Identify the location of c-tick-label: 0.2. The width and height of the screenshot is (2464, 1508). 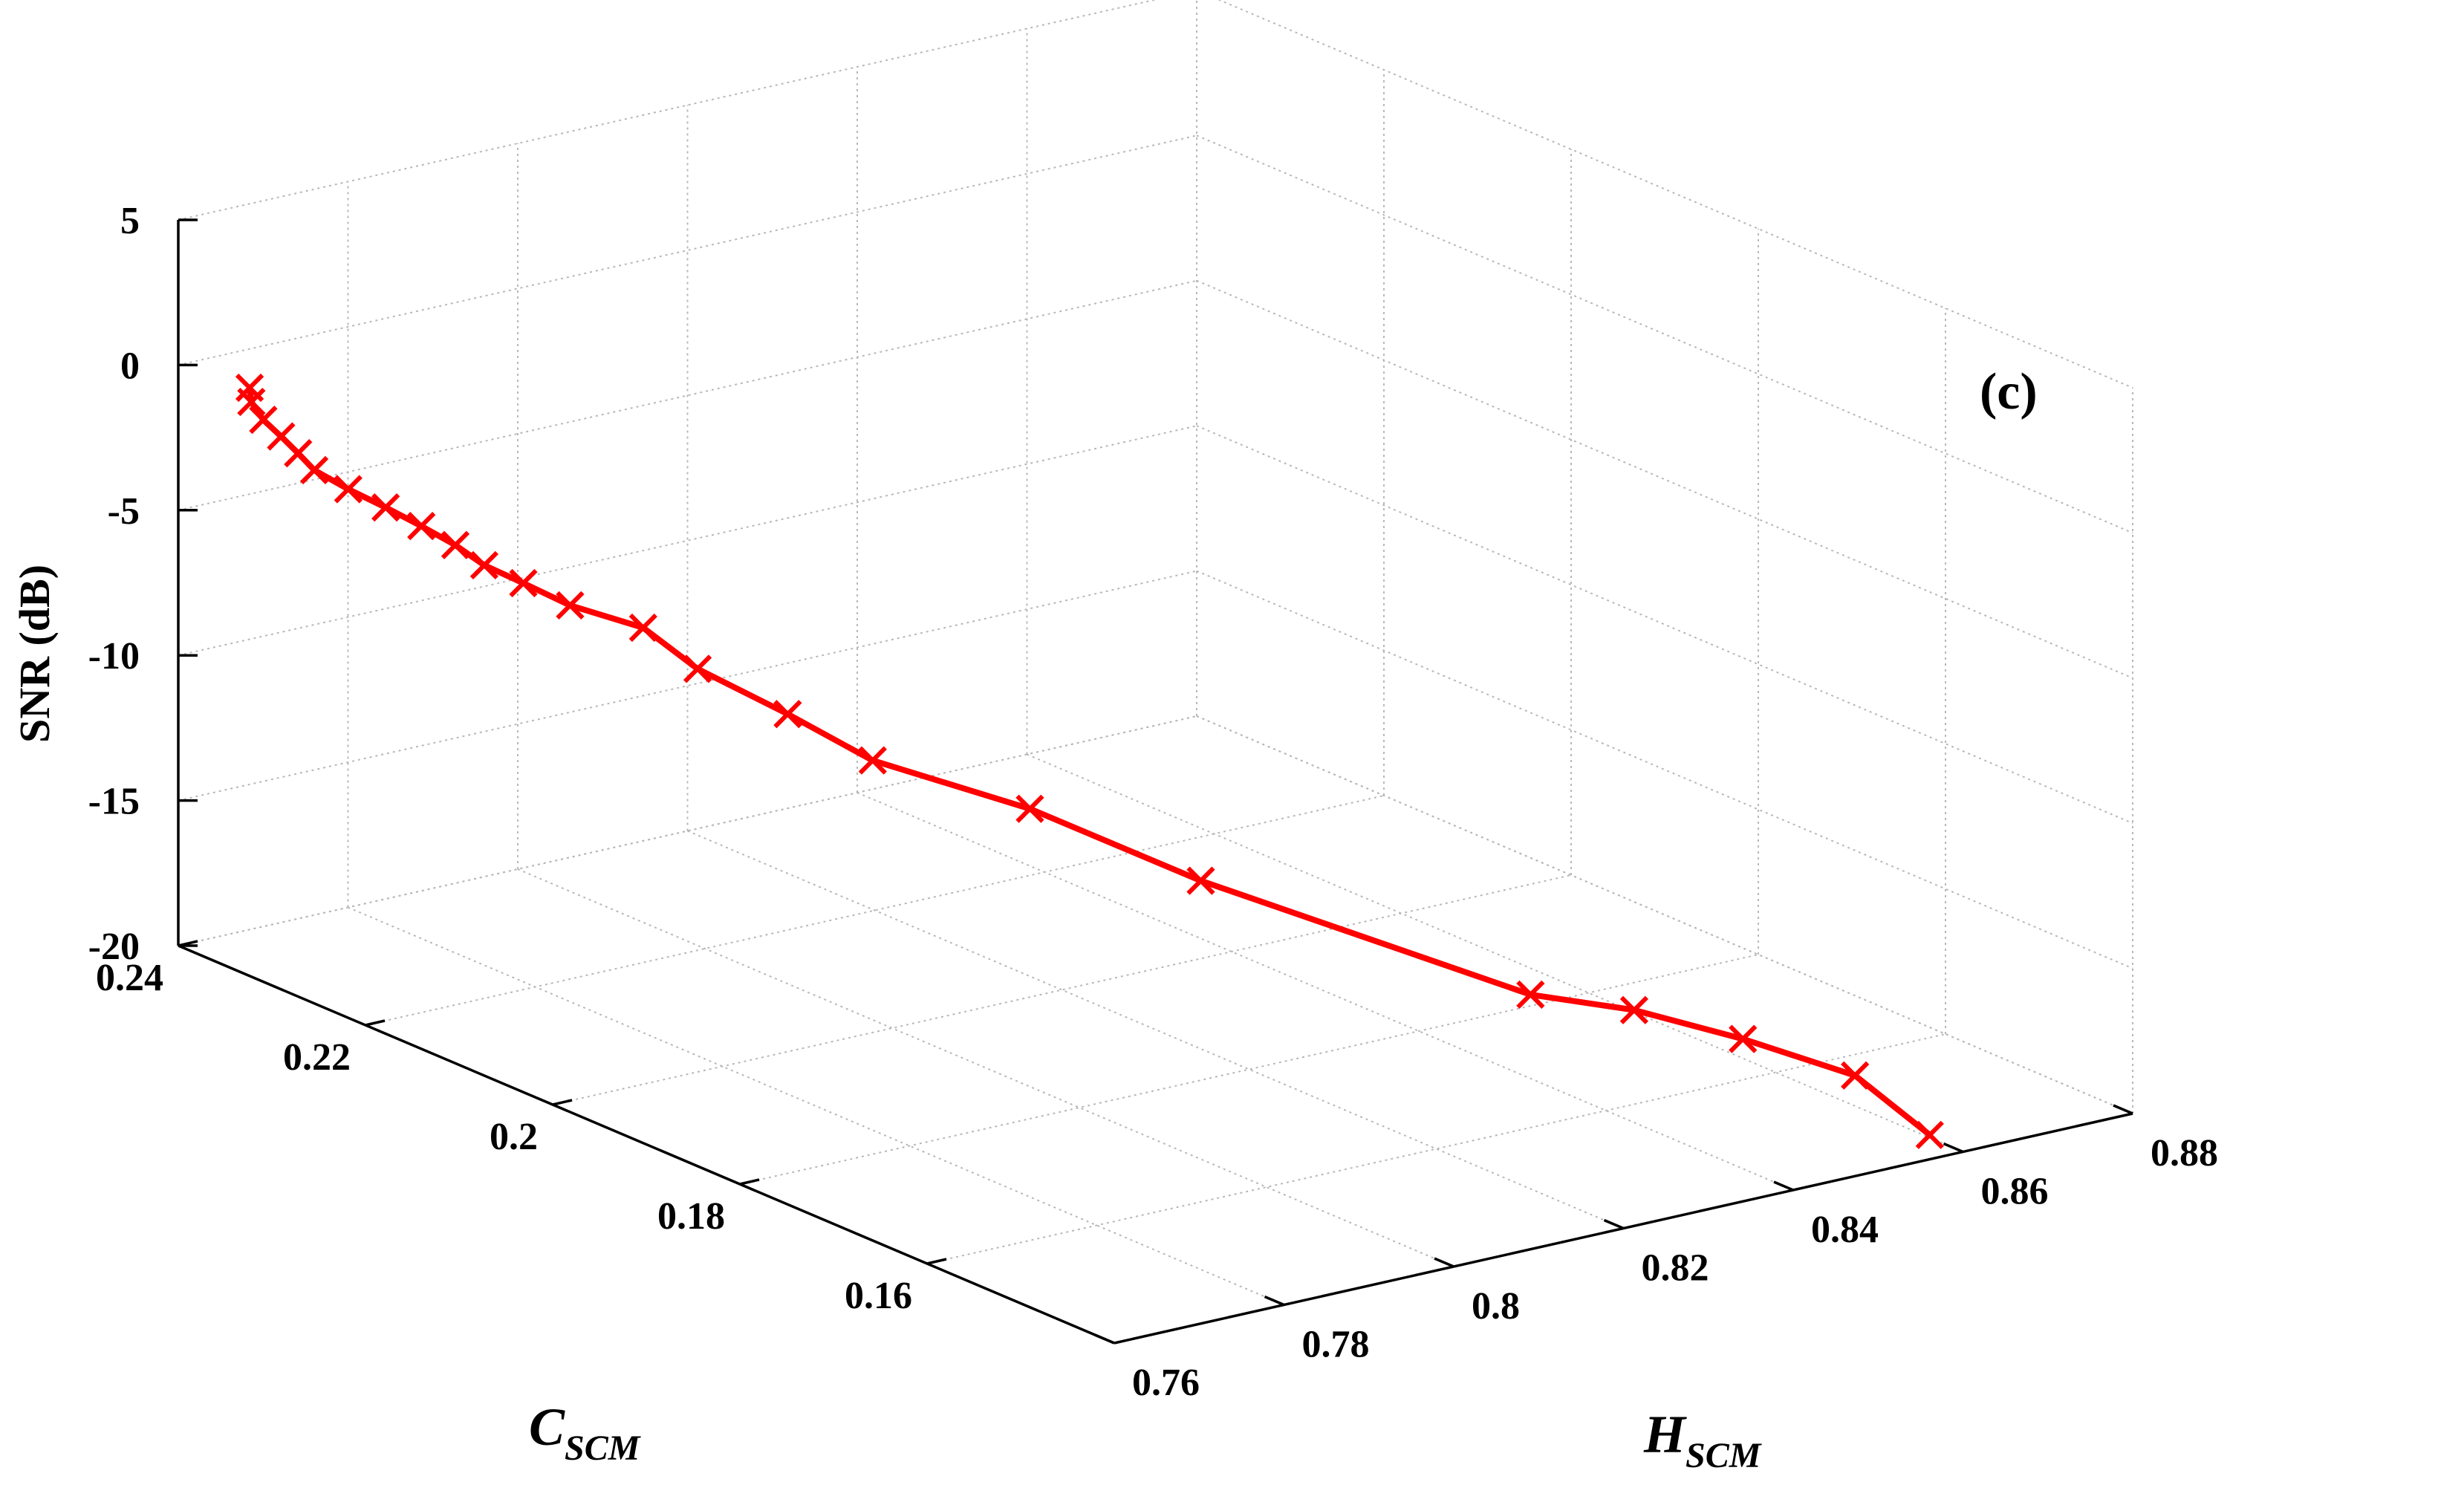
(514, 1137).